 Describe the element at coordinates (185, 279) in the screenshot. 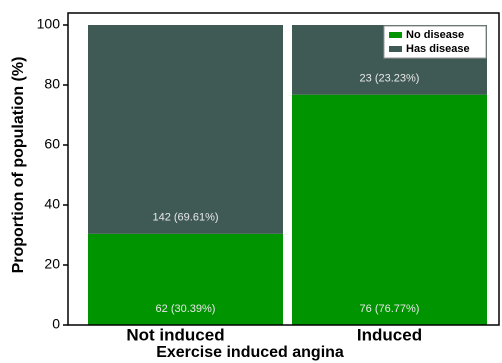

I see `bar-segment` at that location.